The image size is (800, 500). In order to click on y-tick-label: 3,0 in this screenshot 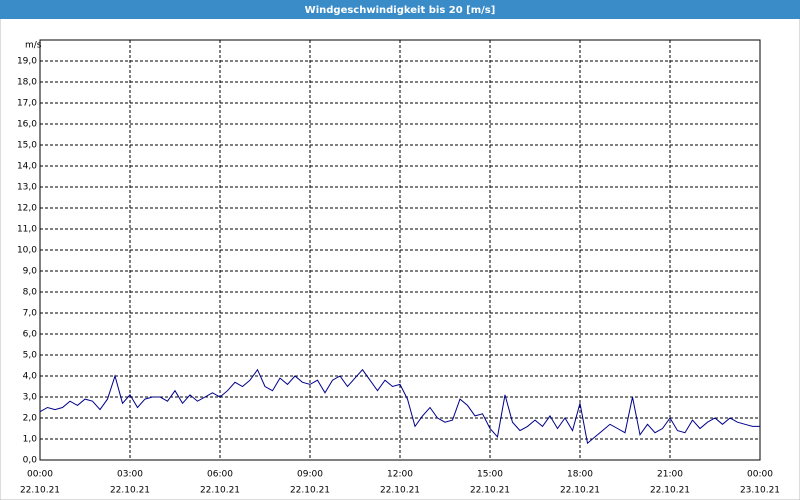, I will do `click(30, 398)`.